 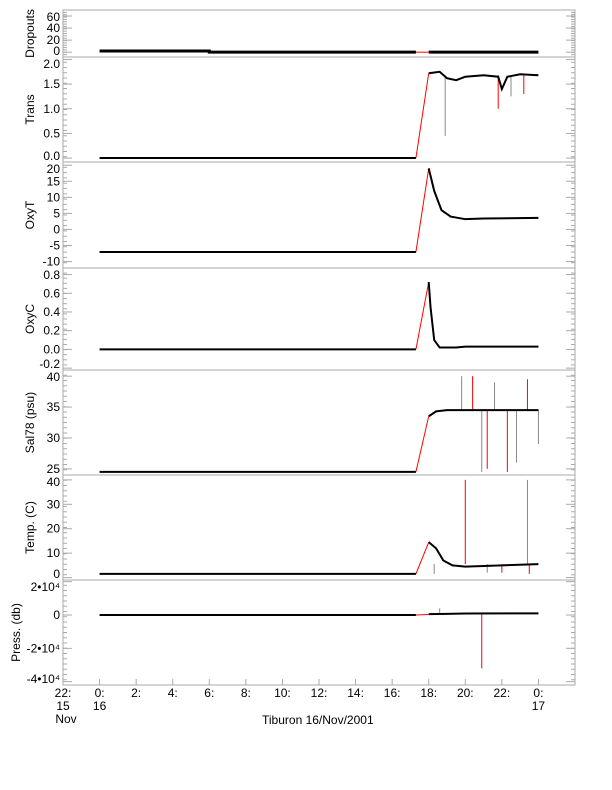 I want to click on y-tick-label: -0.2, so click(x=49, y=364).